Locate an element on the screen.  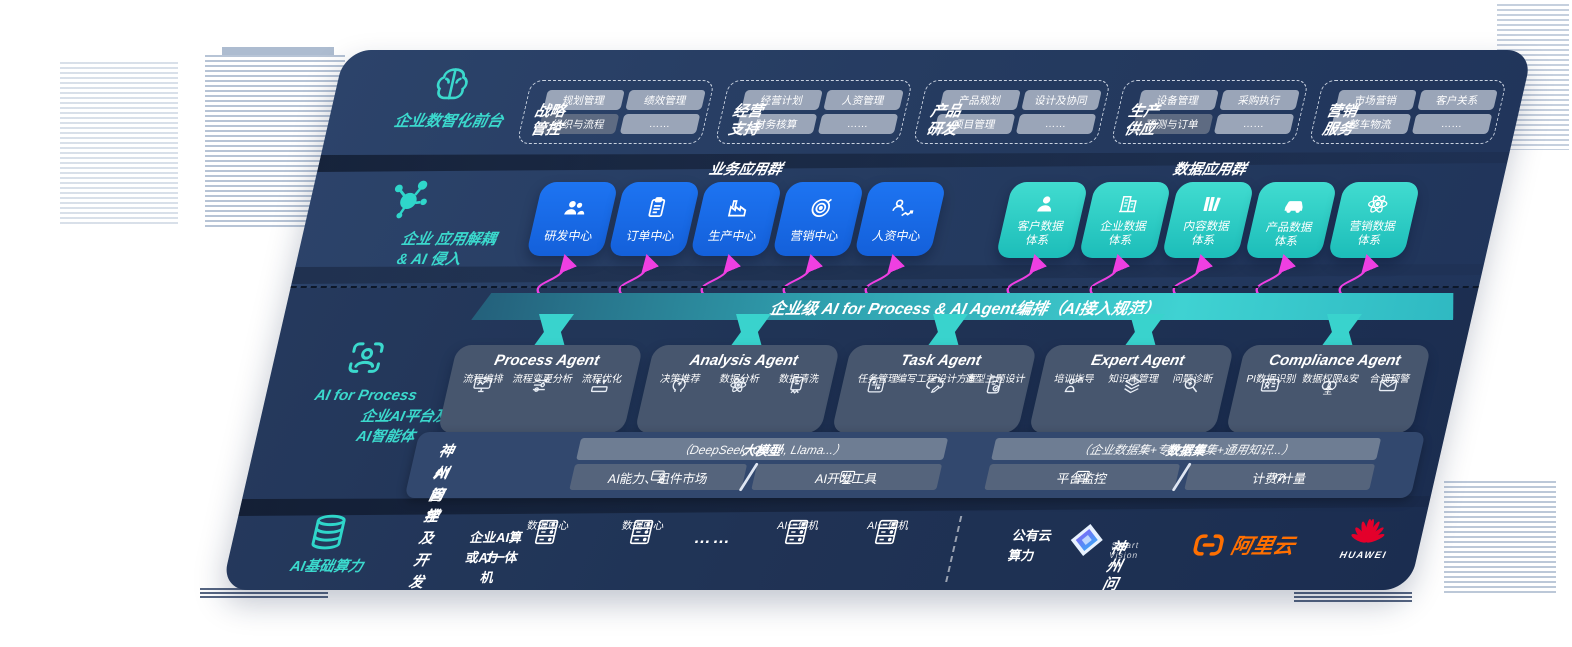
agent-title: Task Agent is located at coordinates (941, 360).